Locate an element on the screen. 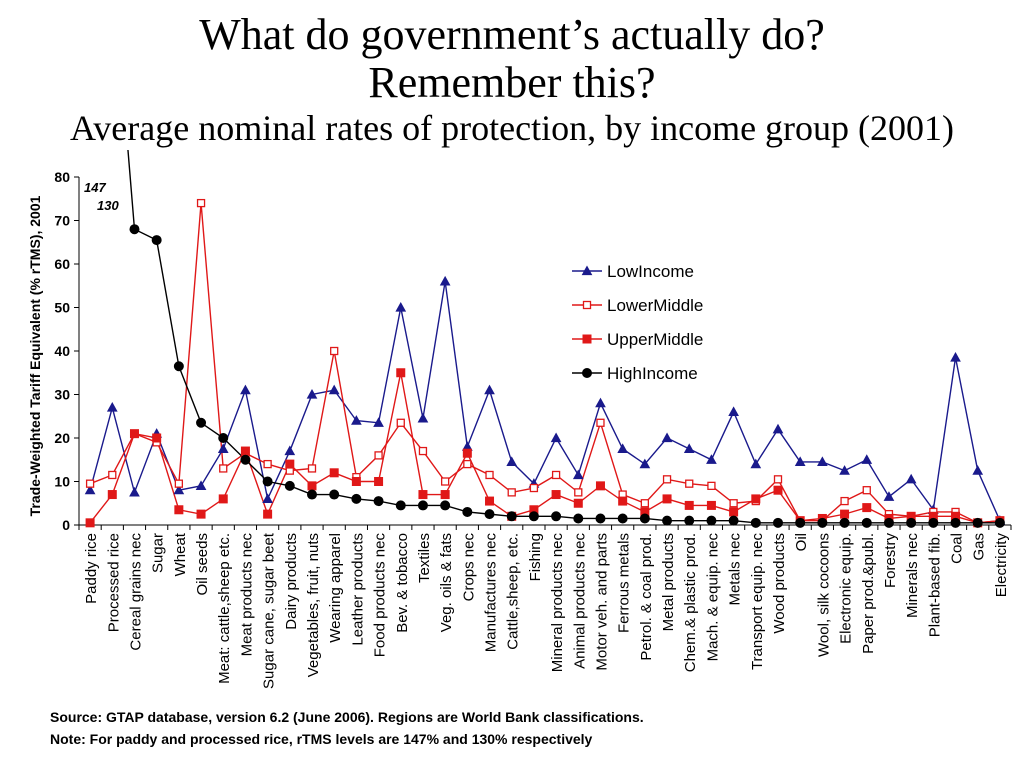 The width and height of the screenshot is (1024, 768). off-scale-annotation: 130 is located at coordinates (108, 205).